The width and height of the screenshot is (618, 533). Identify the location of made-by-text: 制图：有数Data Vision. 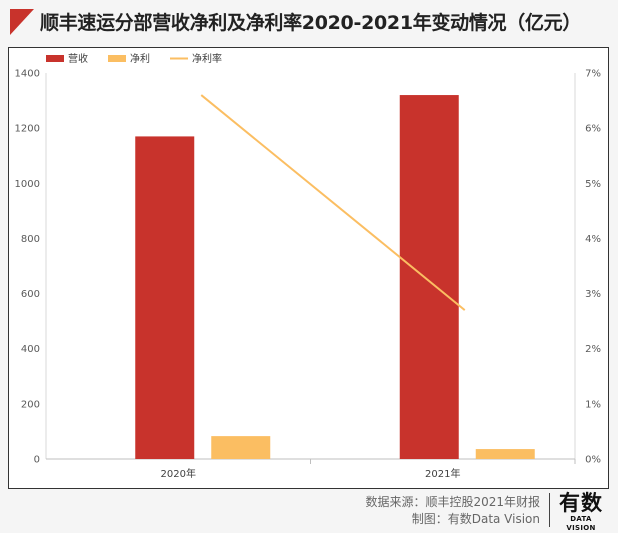
(475, 519).